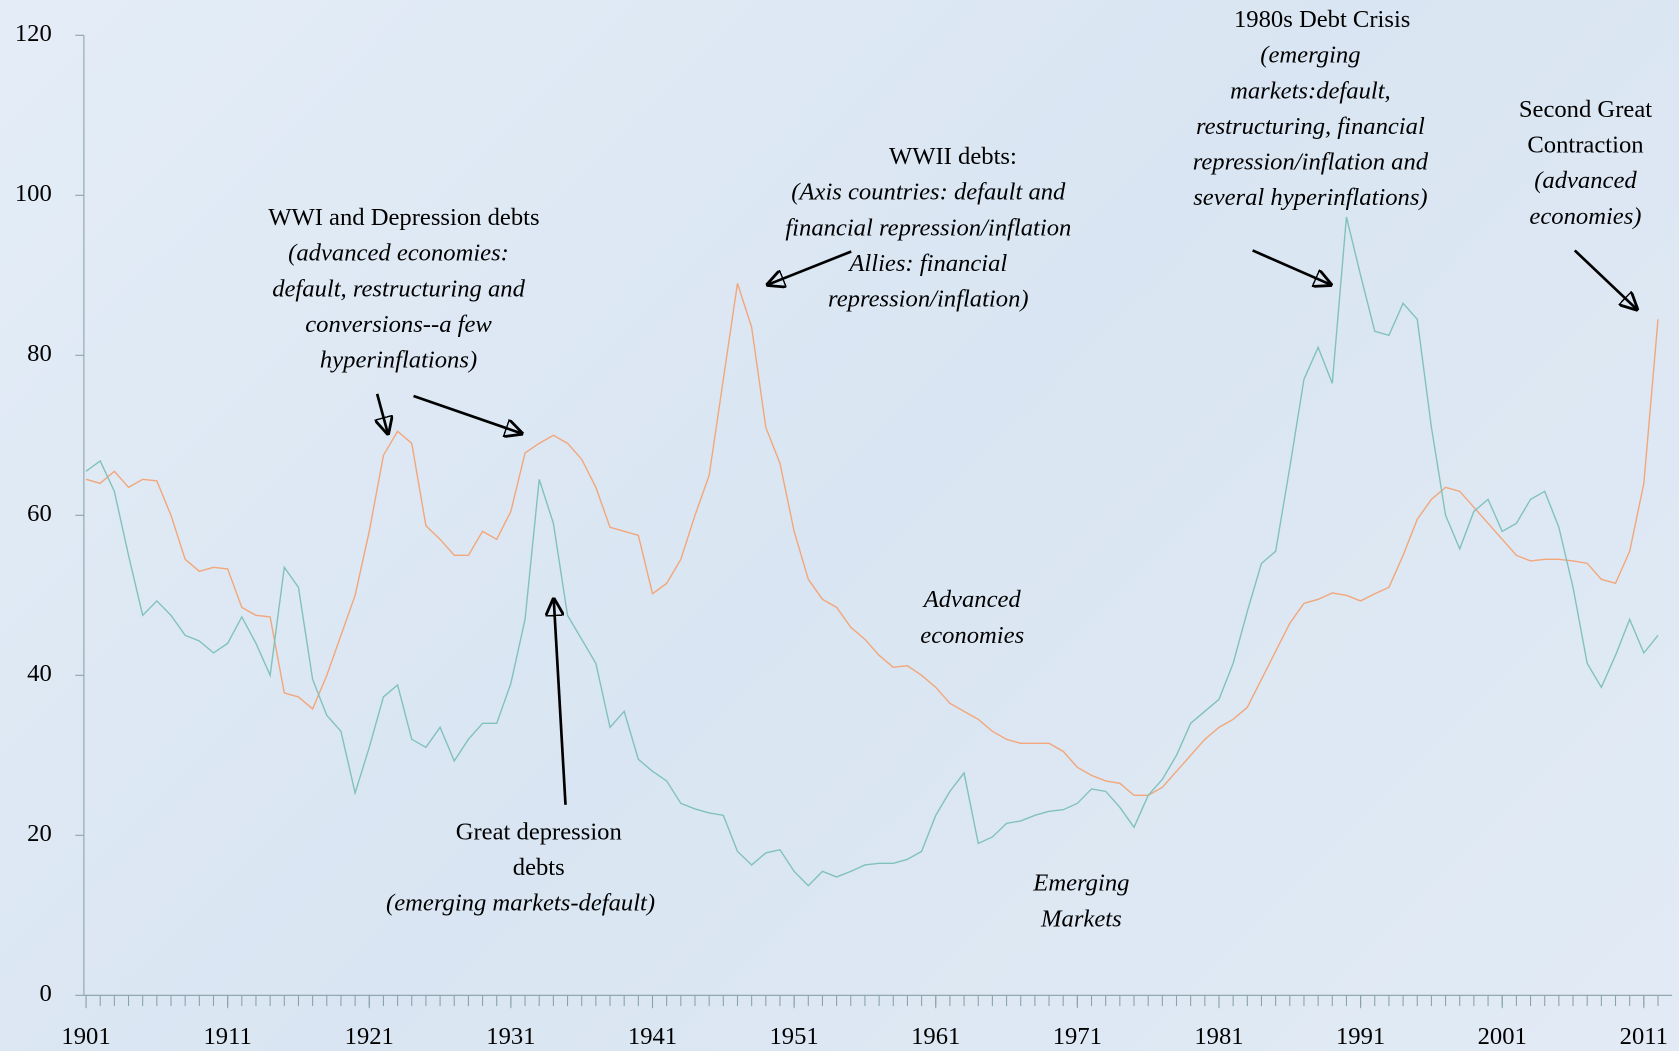  Describe the element at coordinates (928, 192) in the screenshot. I see `annotation-note: (Axis countries: default and` at that location.